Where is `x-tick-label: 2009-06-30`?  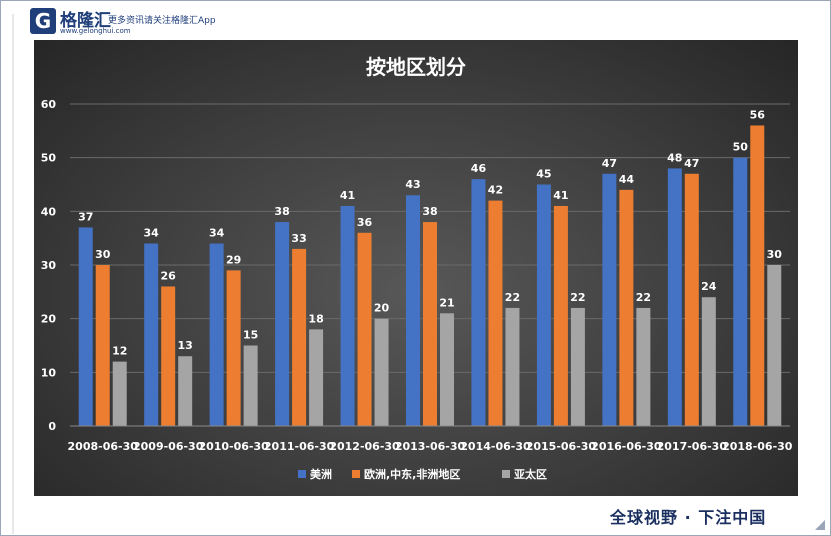 x-tick-label: 2009-06-30 is located at coordinates (168, 446).